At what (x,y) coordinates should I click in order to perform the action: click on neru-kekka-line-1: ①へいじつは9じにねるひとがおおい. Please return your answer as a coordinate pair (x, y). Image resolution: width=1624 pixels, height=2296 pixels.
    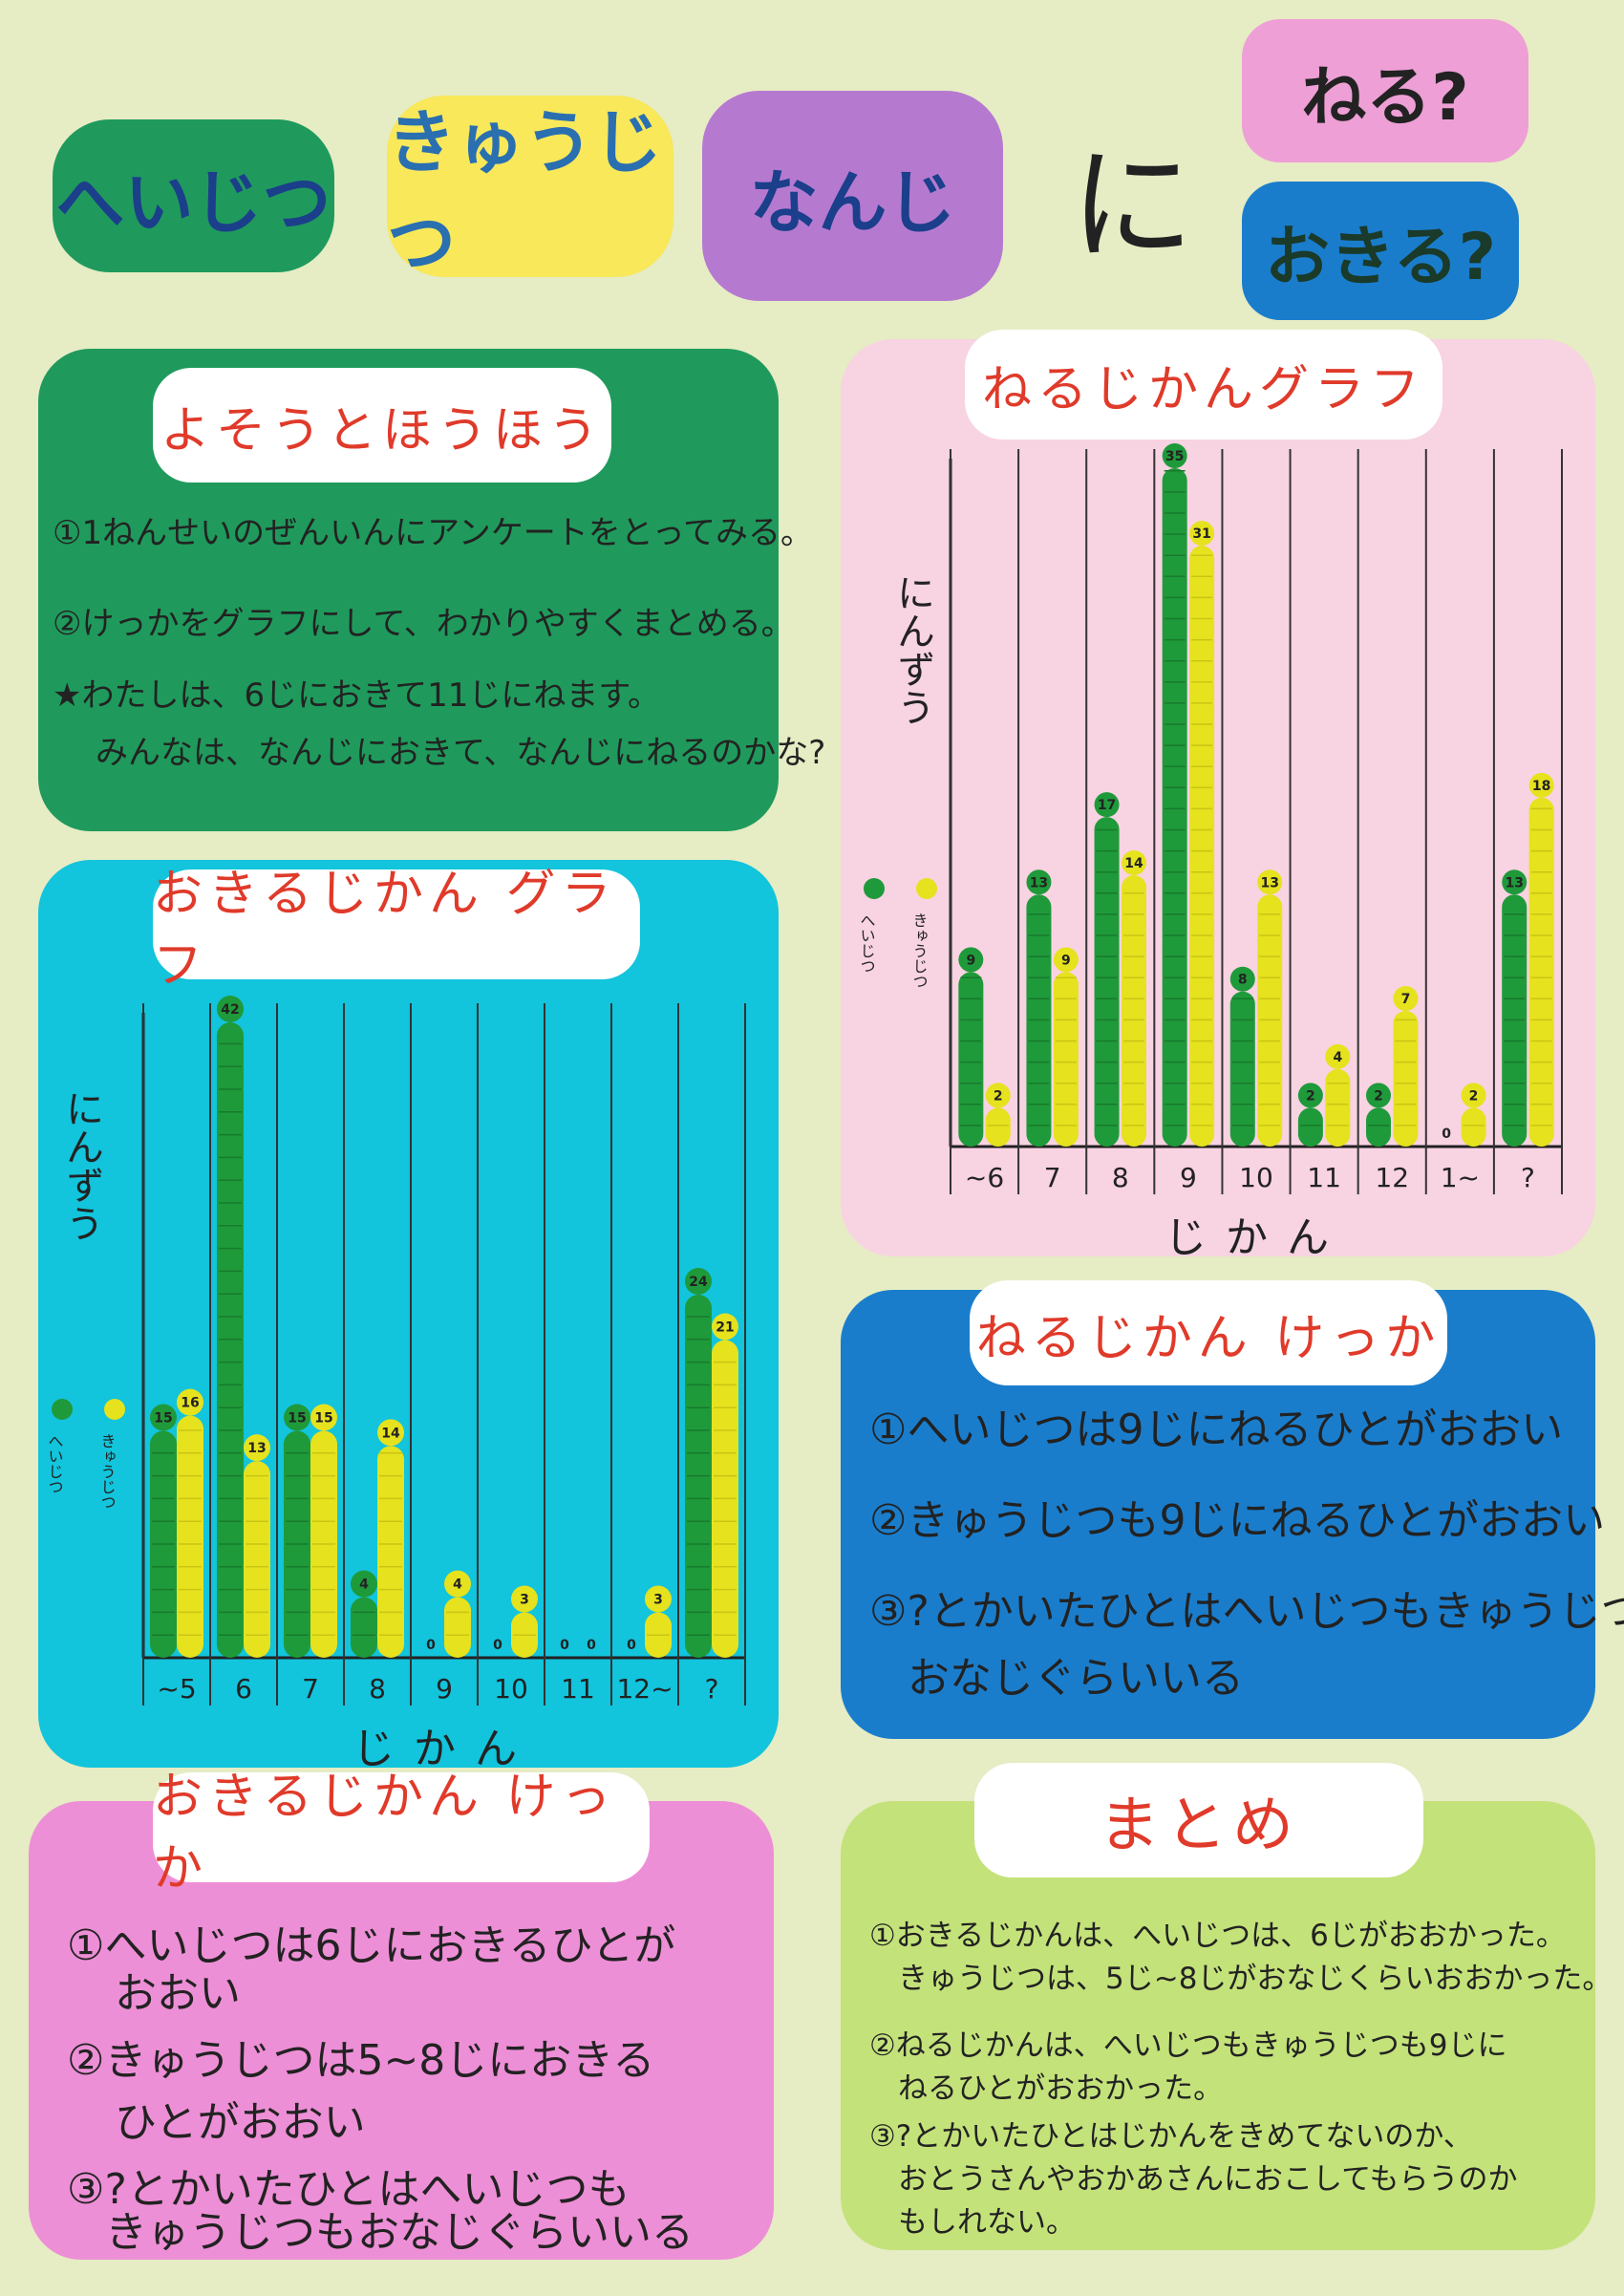
    Looking at the image, I should click on (1216, 1430).